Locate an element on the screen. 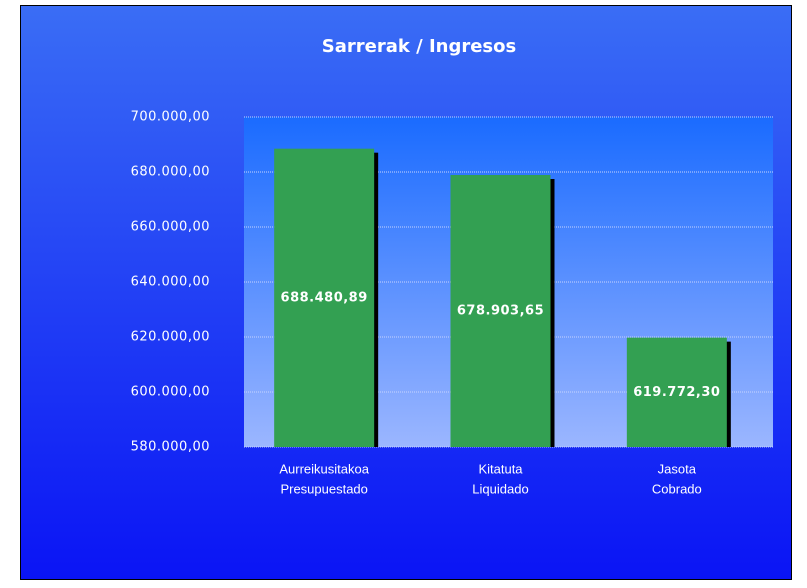 Image resolution: width=807 pixels, height=588 pixels. value-label: 678.903,65 is located at coordinates (500, 311).